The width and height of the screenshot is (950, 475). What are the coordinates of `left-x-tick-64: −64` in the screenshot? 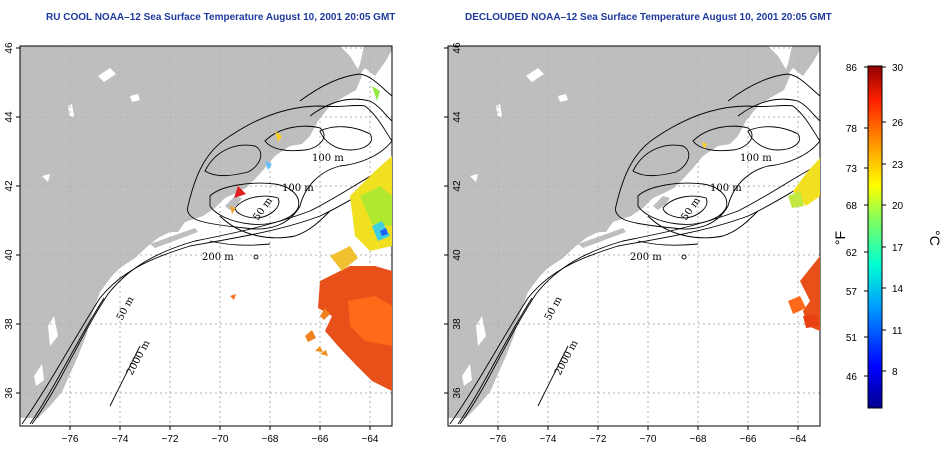 It's located at (370, 439).